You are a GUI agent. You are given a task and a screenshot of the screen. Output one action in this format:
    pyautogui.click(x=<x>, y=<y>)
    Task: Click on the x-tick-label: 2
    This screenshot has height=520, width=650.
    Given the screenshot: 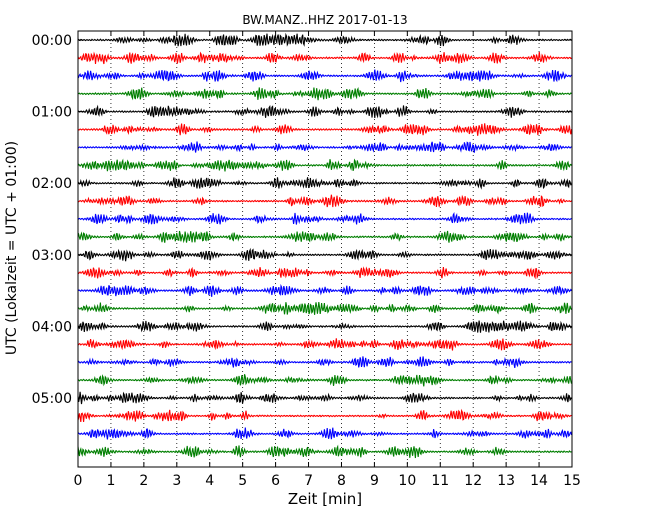 What is the action you would take?
    pyautogui.click(x=143, y=481)
    